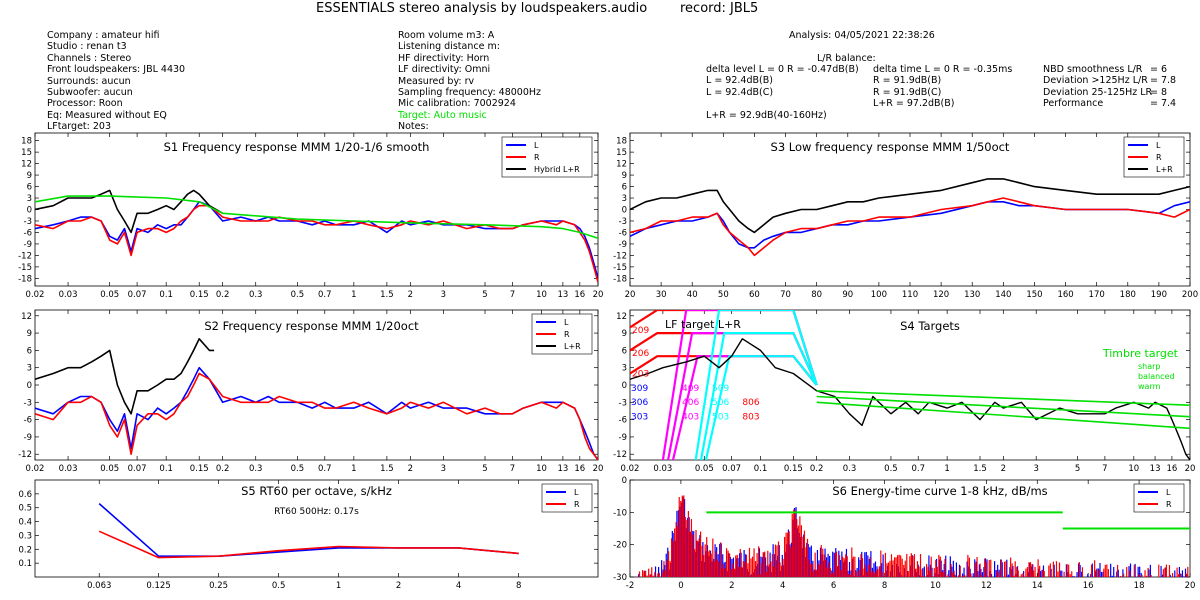 The image size is (1200, 600). What do you see at coordinates (325, 469) in the screenshot?
I see `x-tick-label: 0.7` at bounding box center [325, 469].